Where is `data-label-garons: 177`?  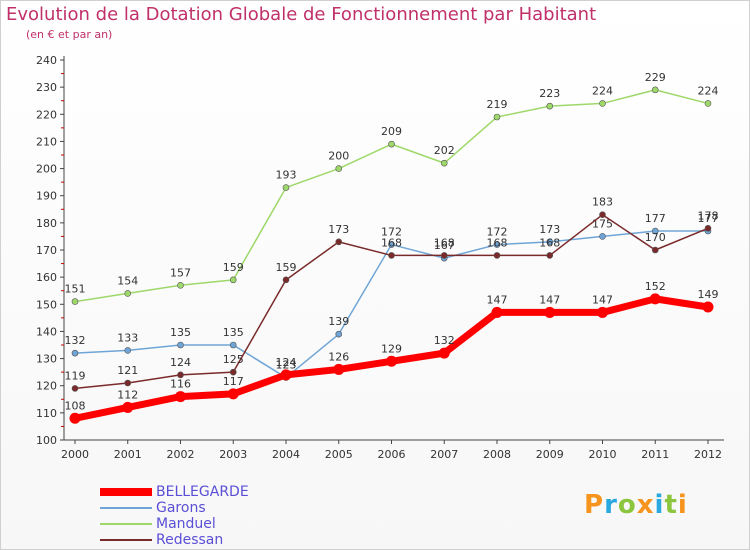 data-label-garons: 177 is located at coordinates (708, 218).